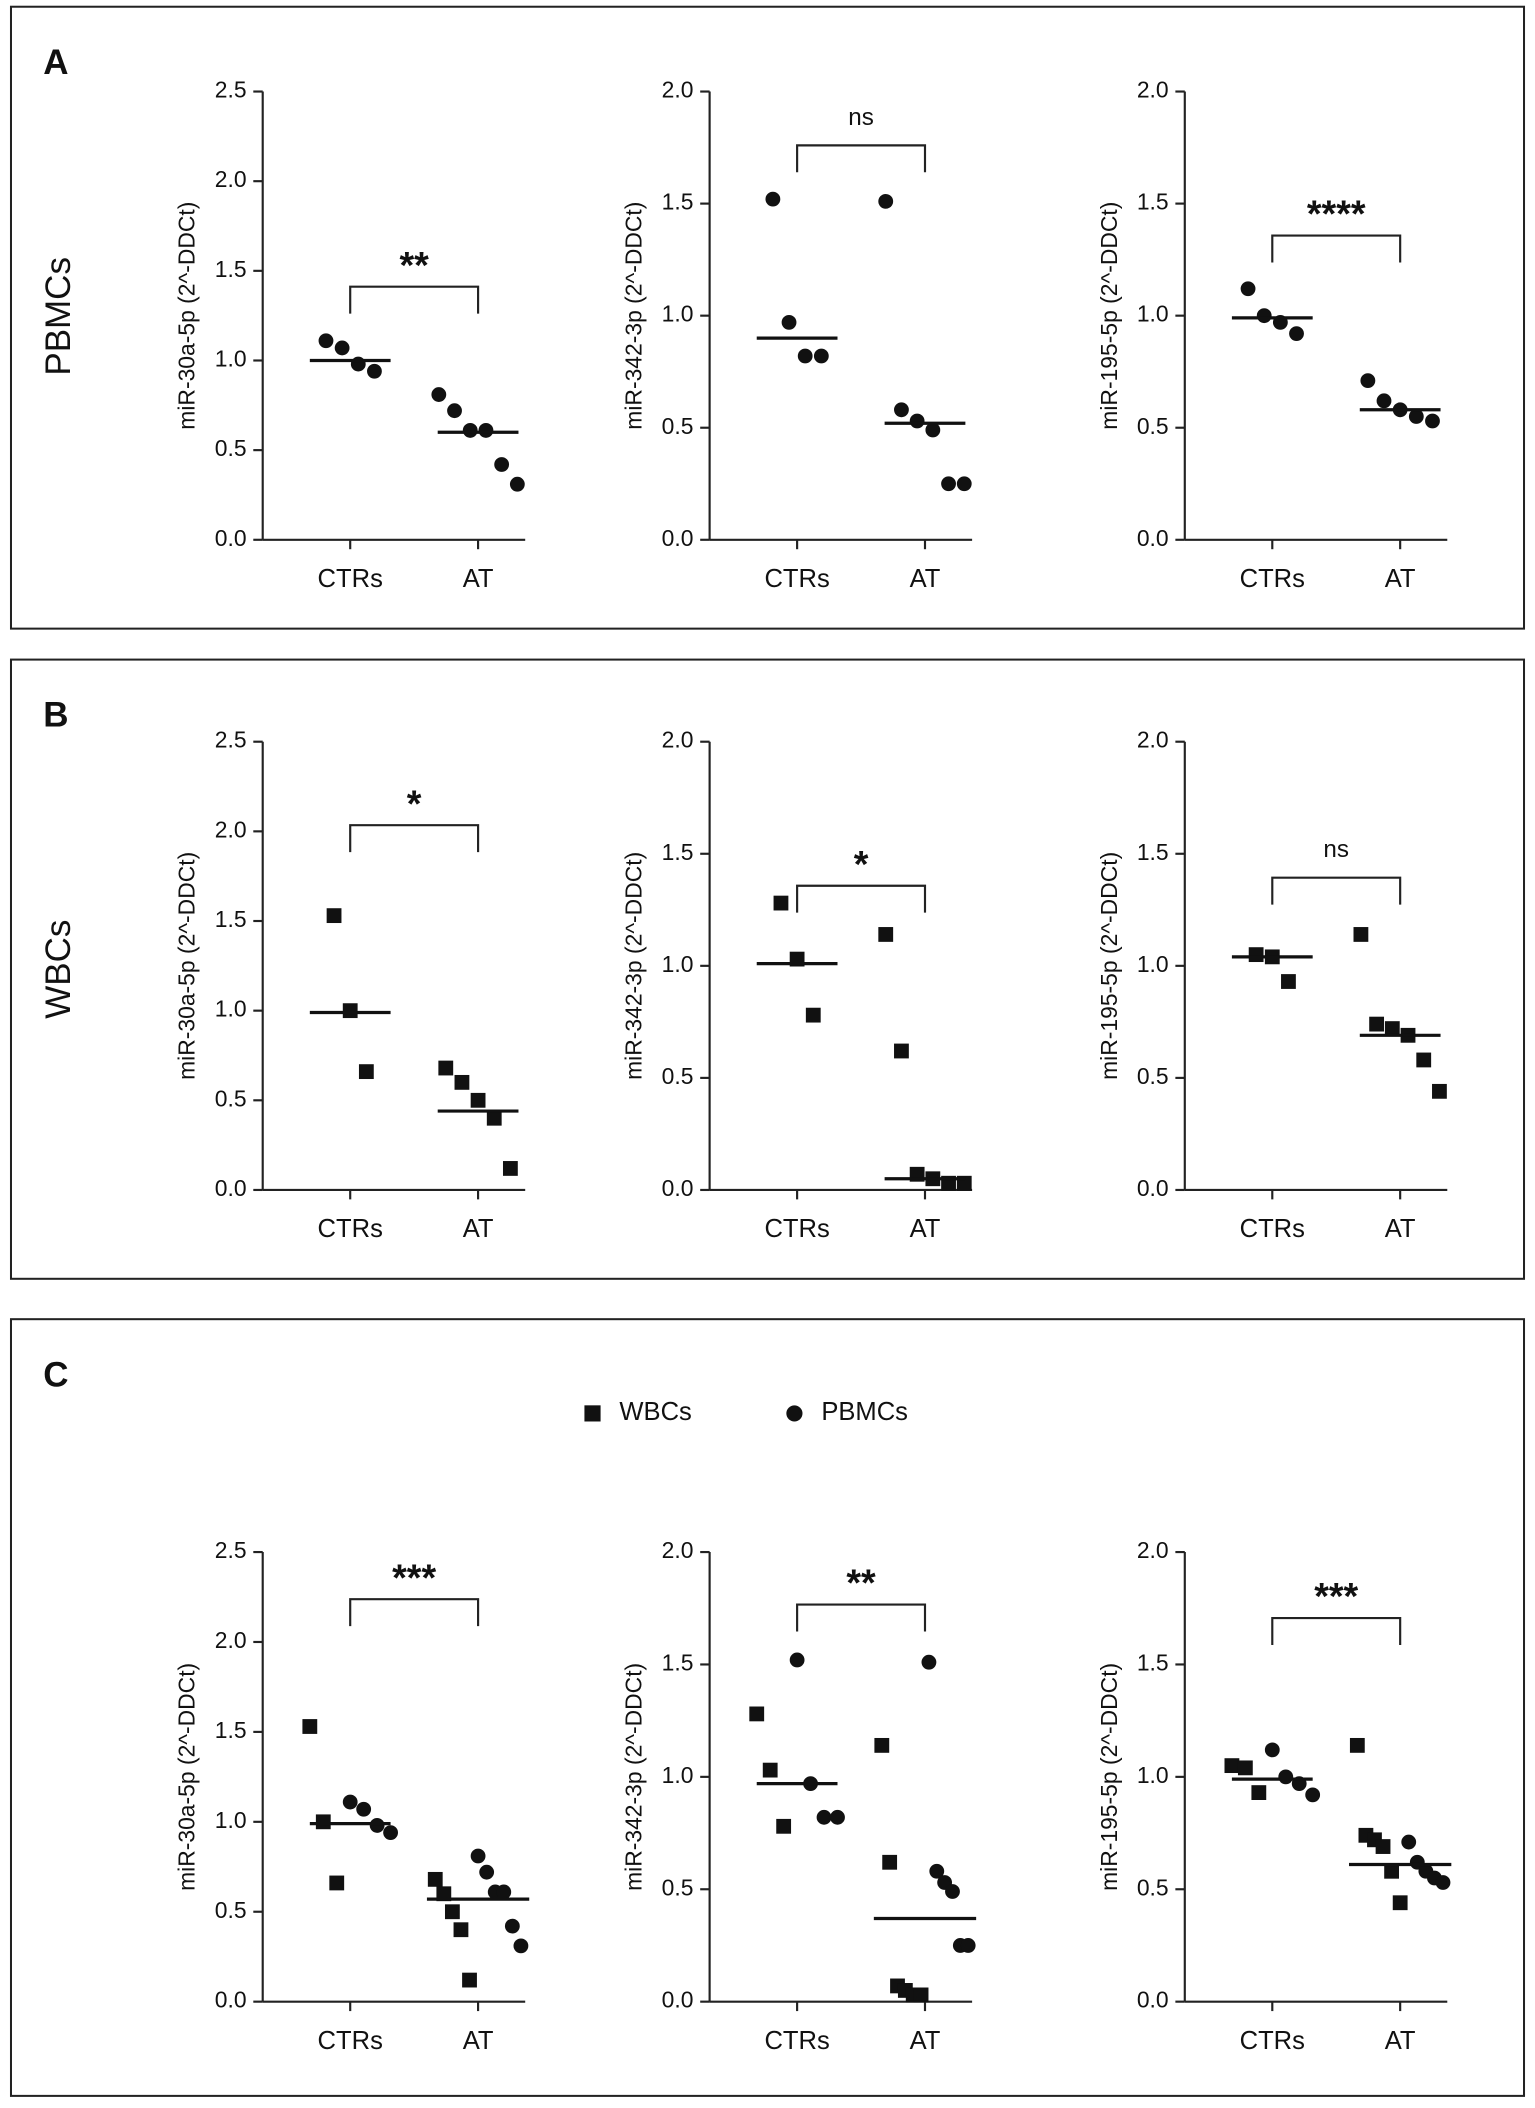 This screenshot has width=1535, height=2108. What do you see at coordinates (861, 864) in the screenshot?
I see `significance-label: *` at bounding box center [861, 864].